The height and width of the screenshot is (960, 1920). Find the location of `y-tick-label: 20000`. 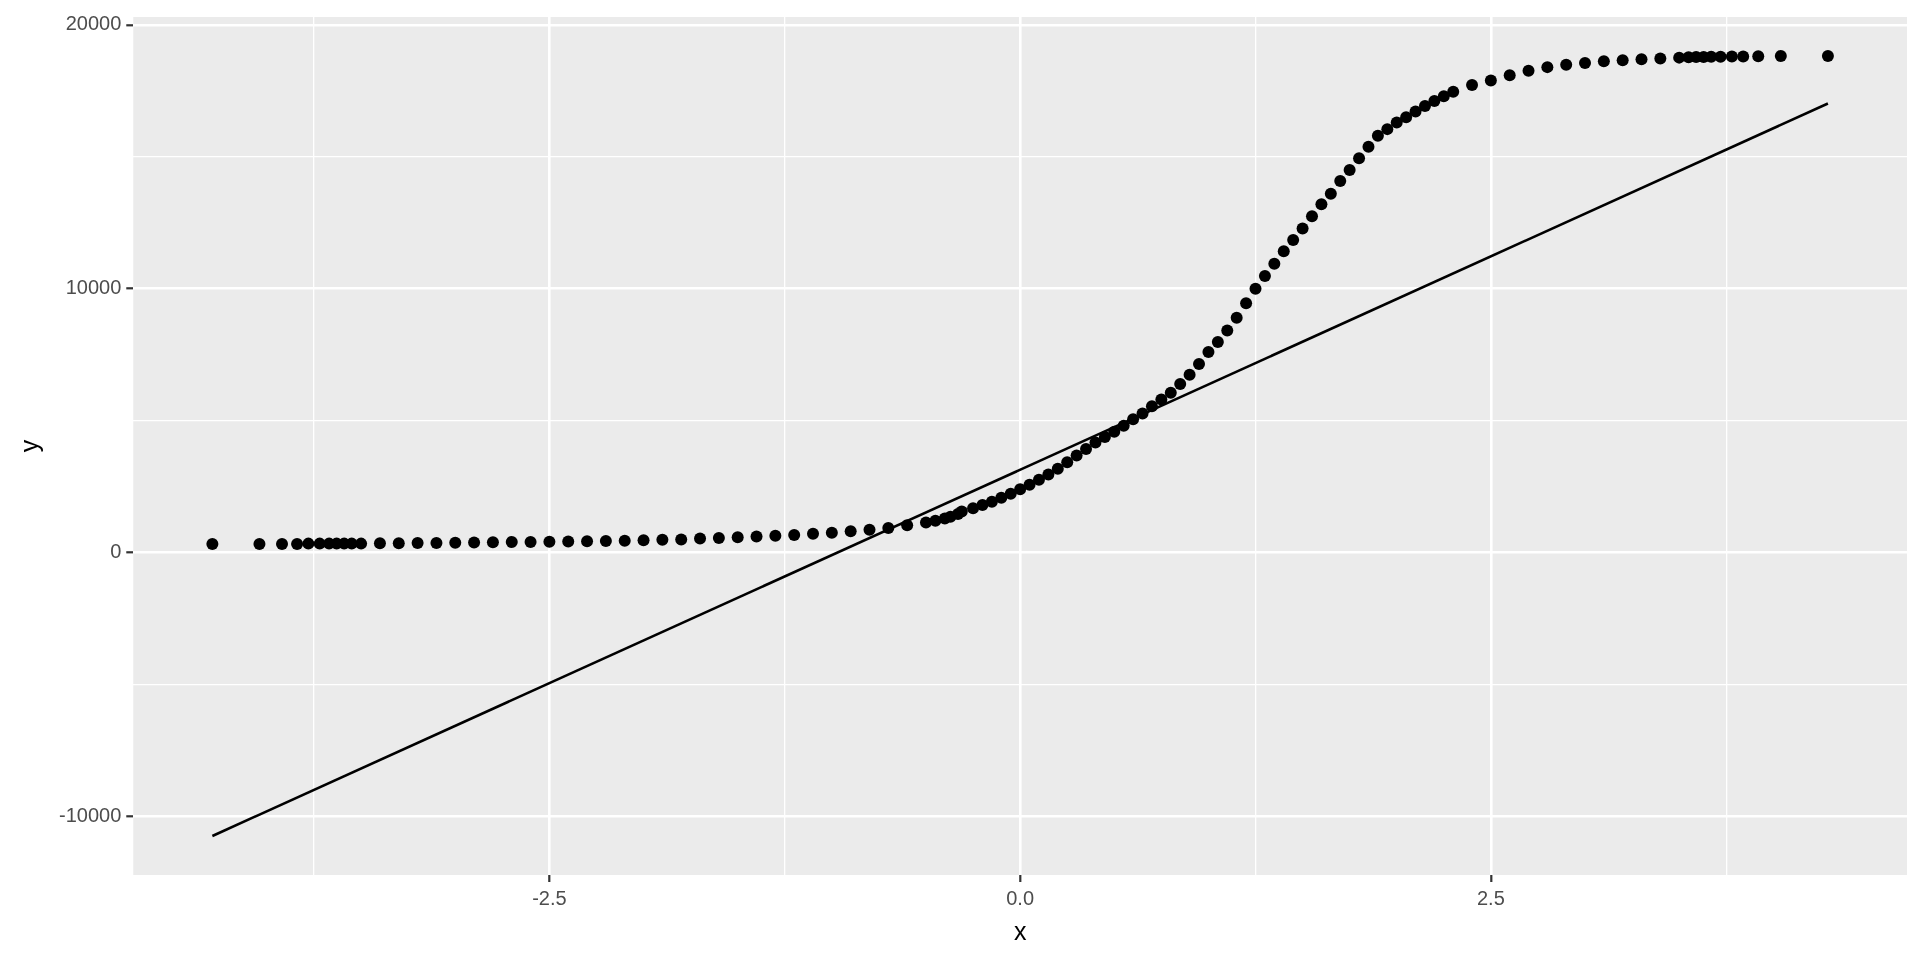

y-tick-label: 20000 is located at coordinates (93, 23).